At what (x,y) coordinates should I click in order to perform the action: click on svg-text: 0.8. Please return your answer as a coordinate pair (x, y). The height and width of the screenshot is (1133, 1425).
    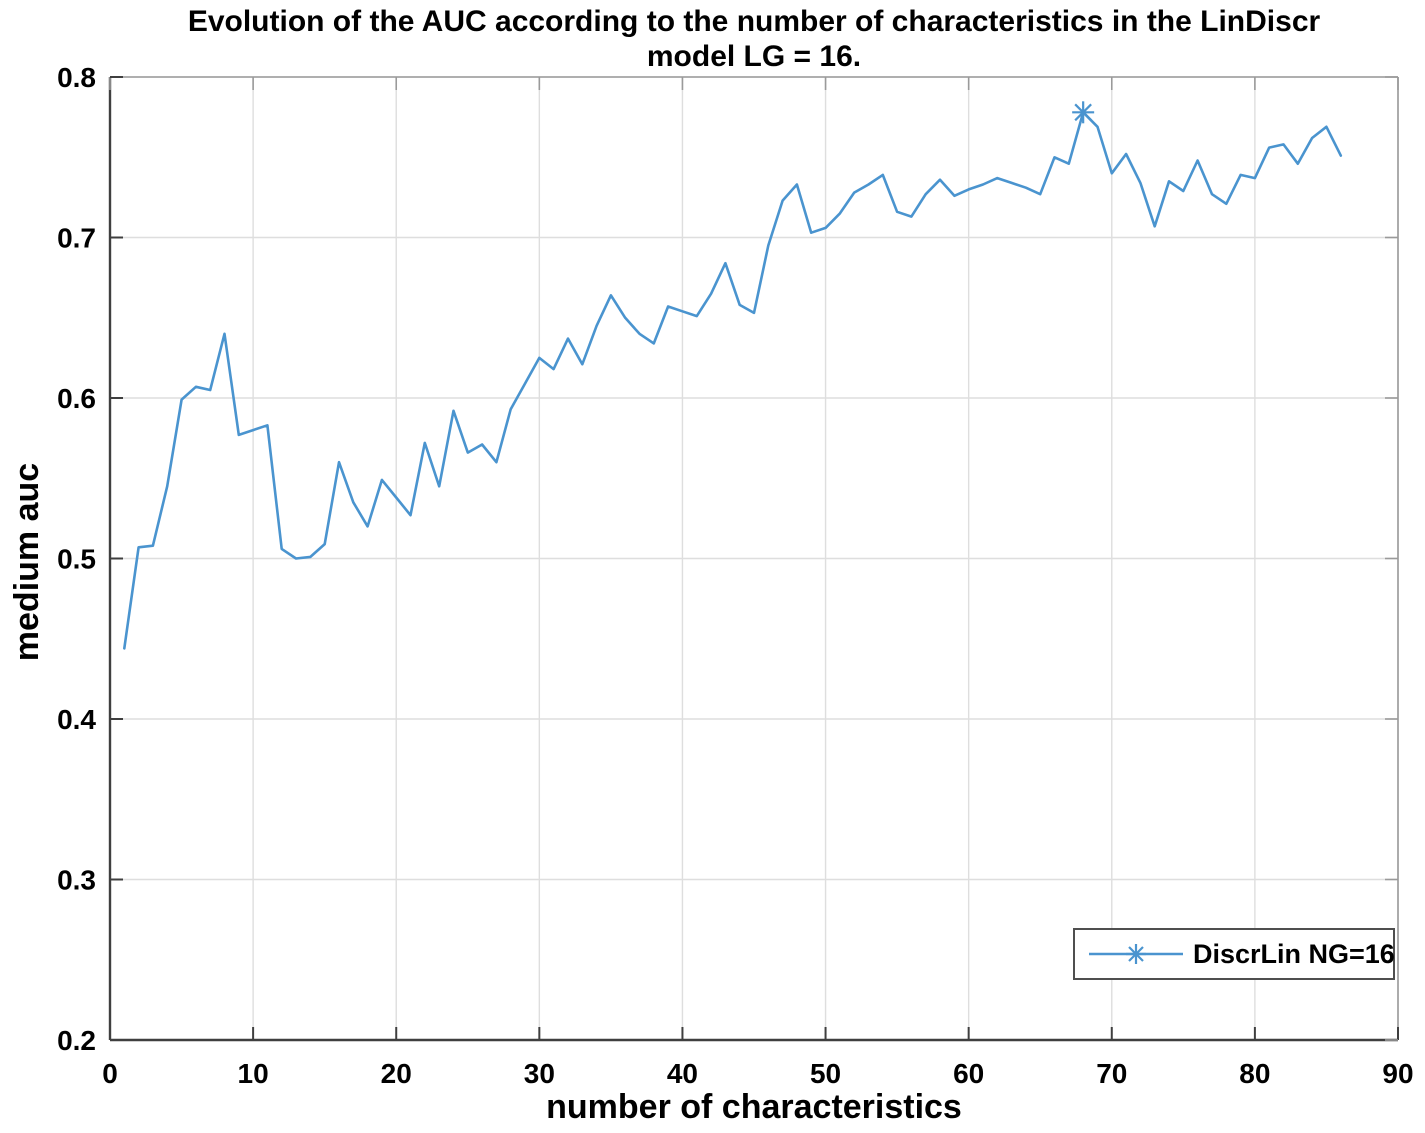
    Looking at the image, I should click on (76, 77).